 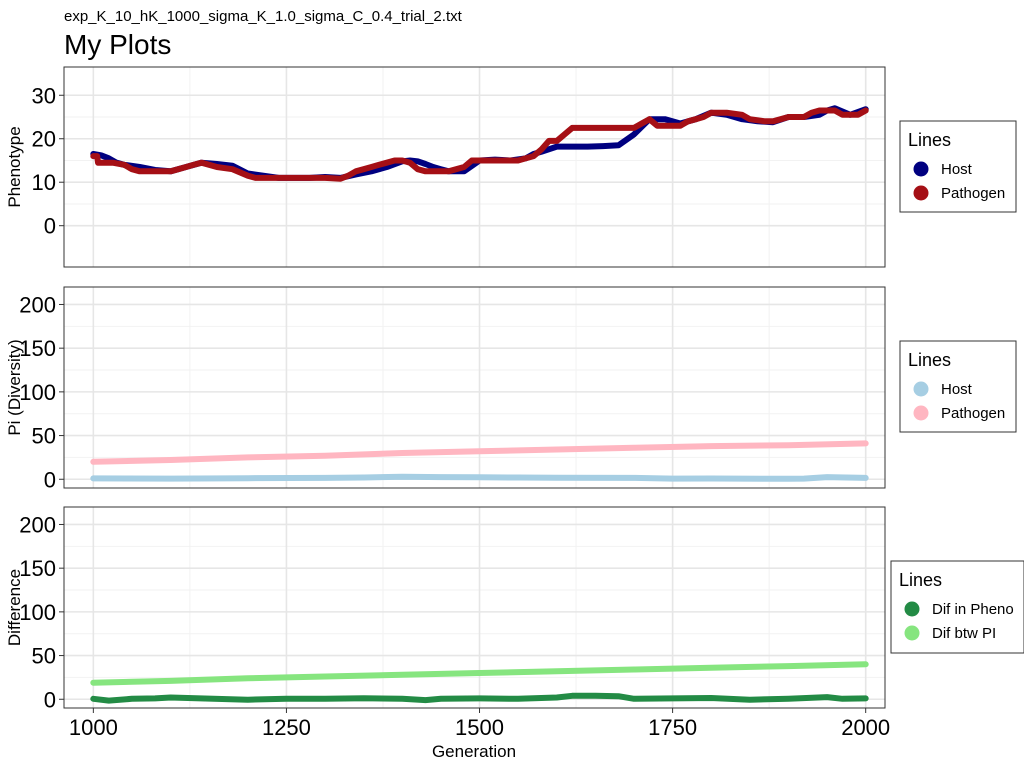 I want to click on y-tick-label: 10, so click(x=44, y=182).